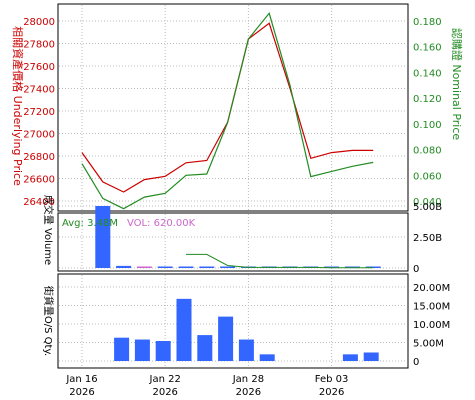 This screenshot has height=400, width=475. Describe the element at coordinates (427, 202) in the screenshot. I see `right-axis-tick-label: 0.040` at that location.